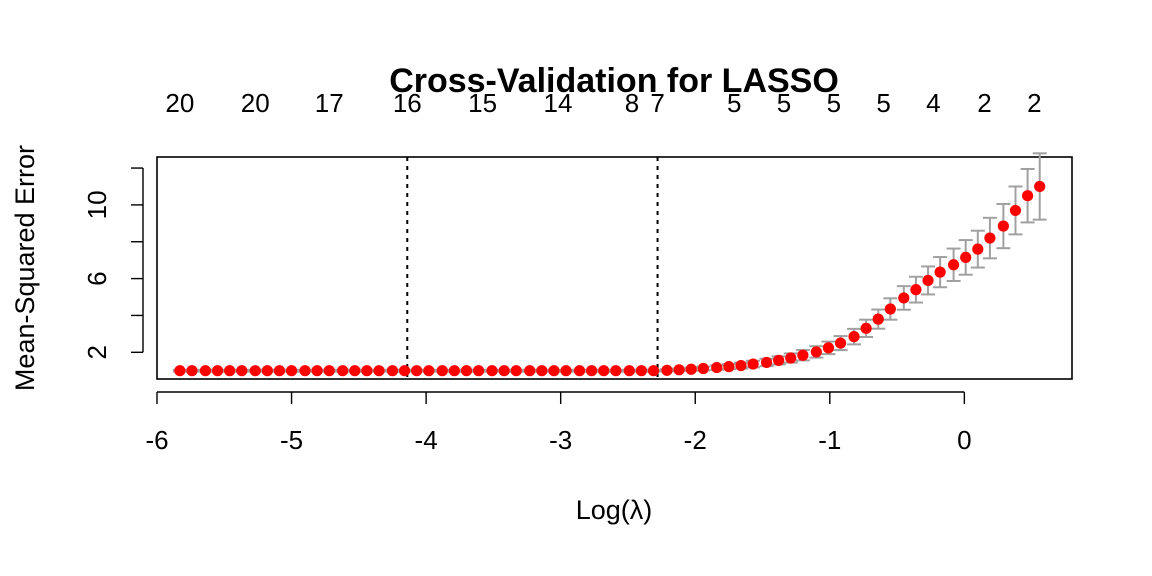 This screenshot has height=576, width=1152. I want to click on top-axis-nonzero-counts: 20 20 17 16 15 14 8 7 5 5 5 5 4 2 2, so click(603, 103).